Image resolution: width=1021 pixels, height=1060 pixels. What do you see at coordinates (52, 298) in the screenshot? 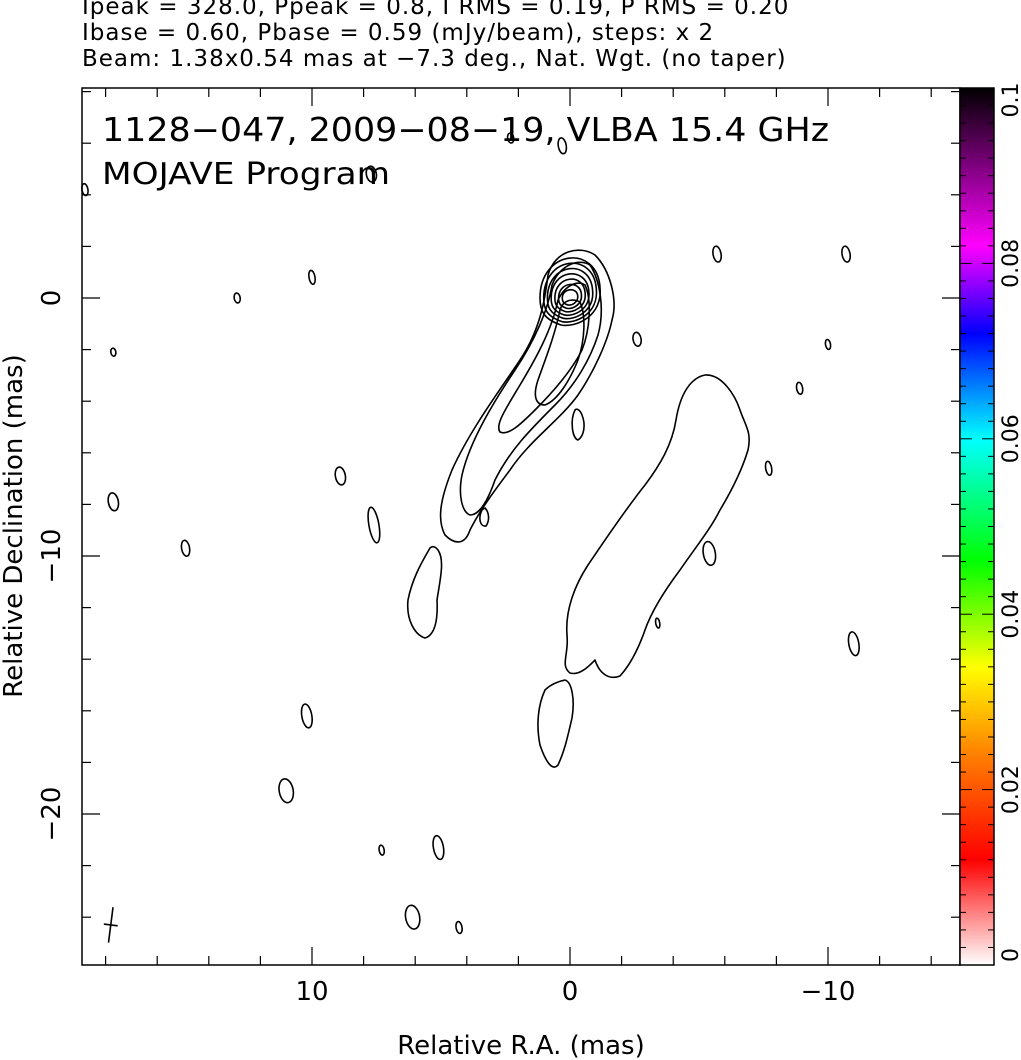
I see `y-tick-label: 0` at bounding box center [52, 298].